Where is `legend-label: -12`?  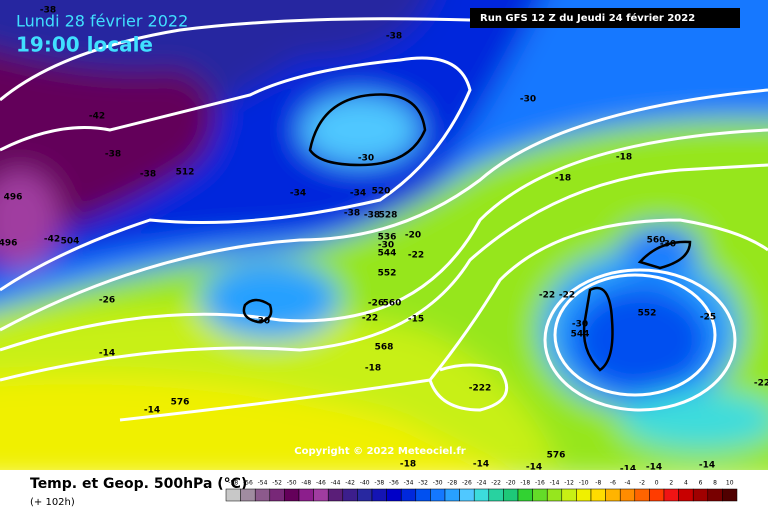
legend-label: -12 is located at coordinates (569, 483).